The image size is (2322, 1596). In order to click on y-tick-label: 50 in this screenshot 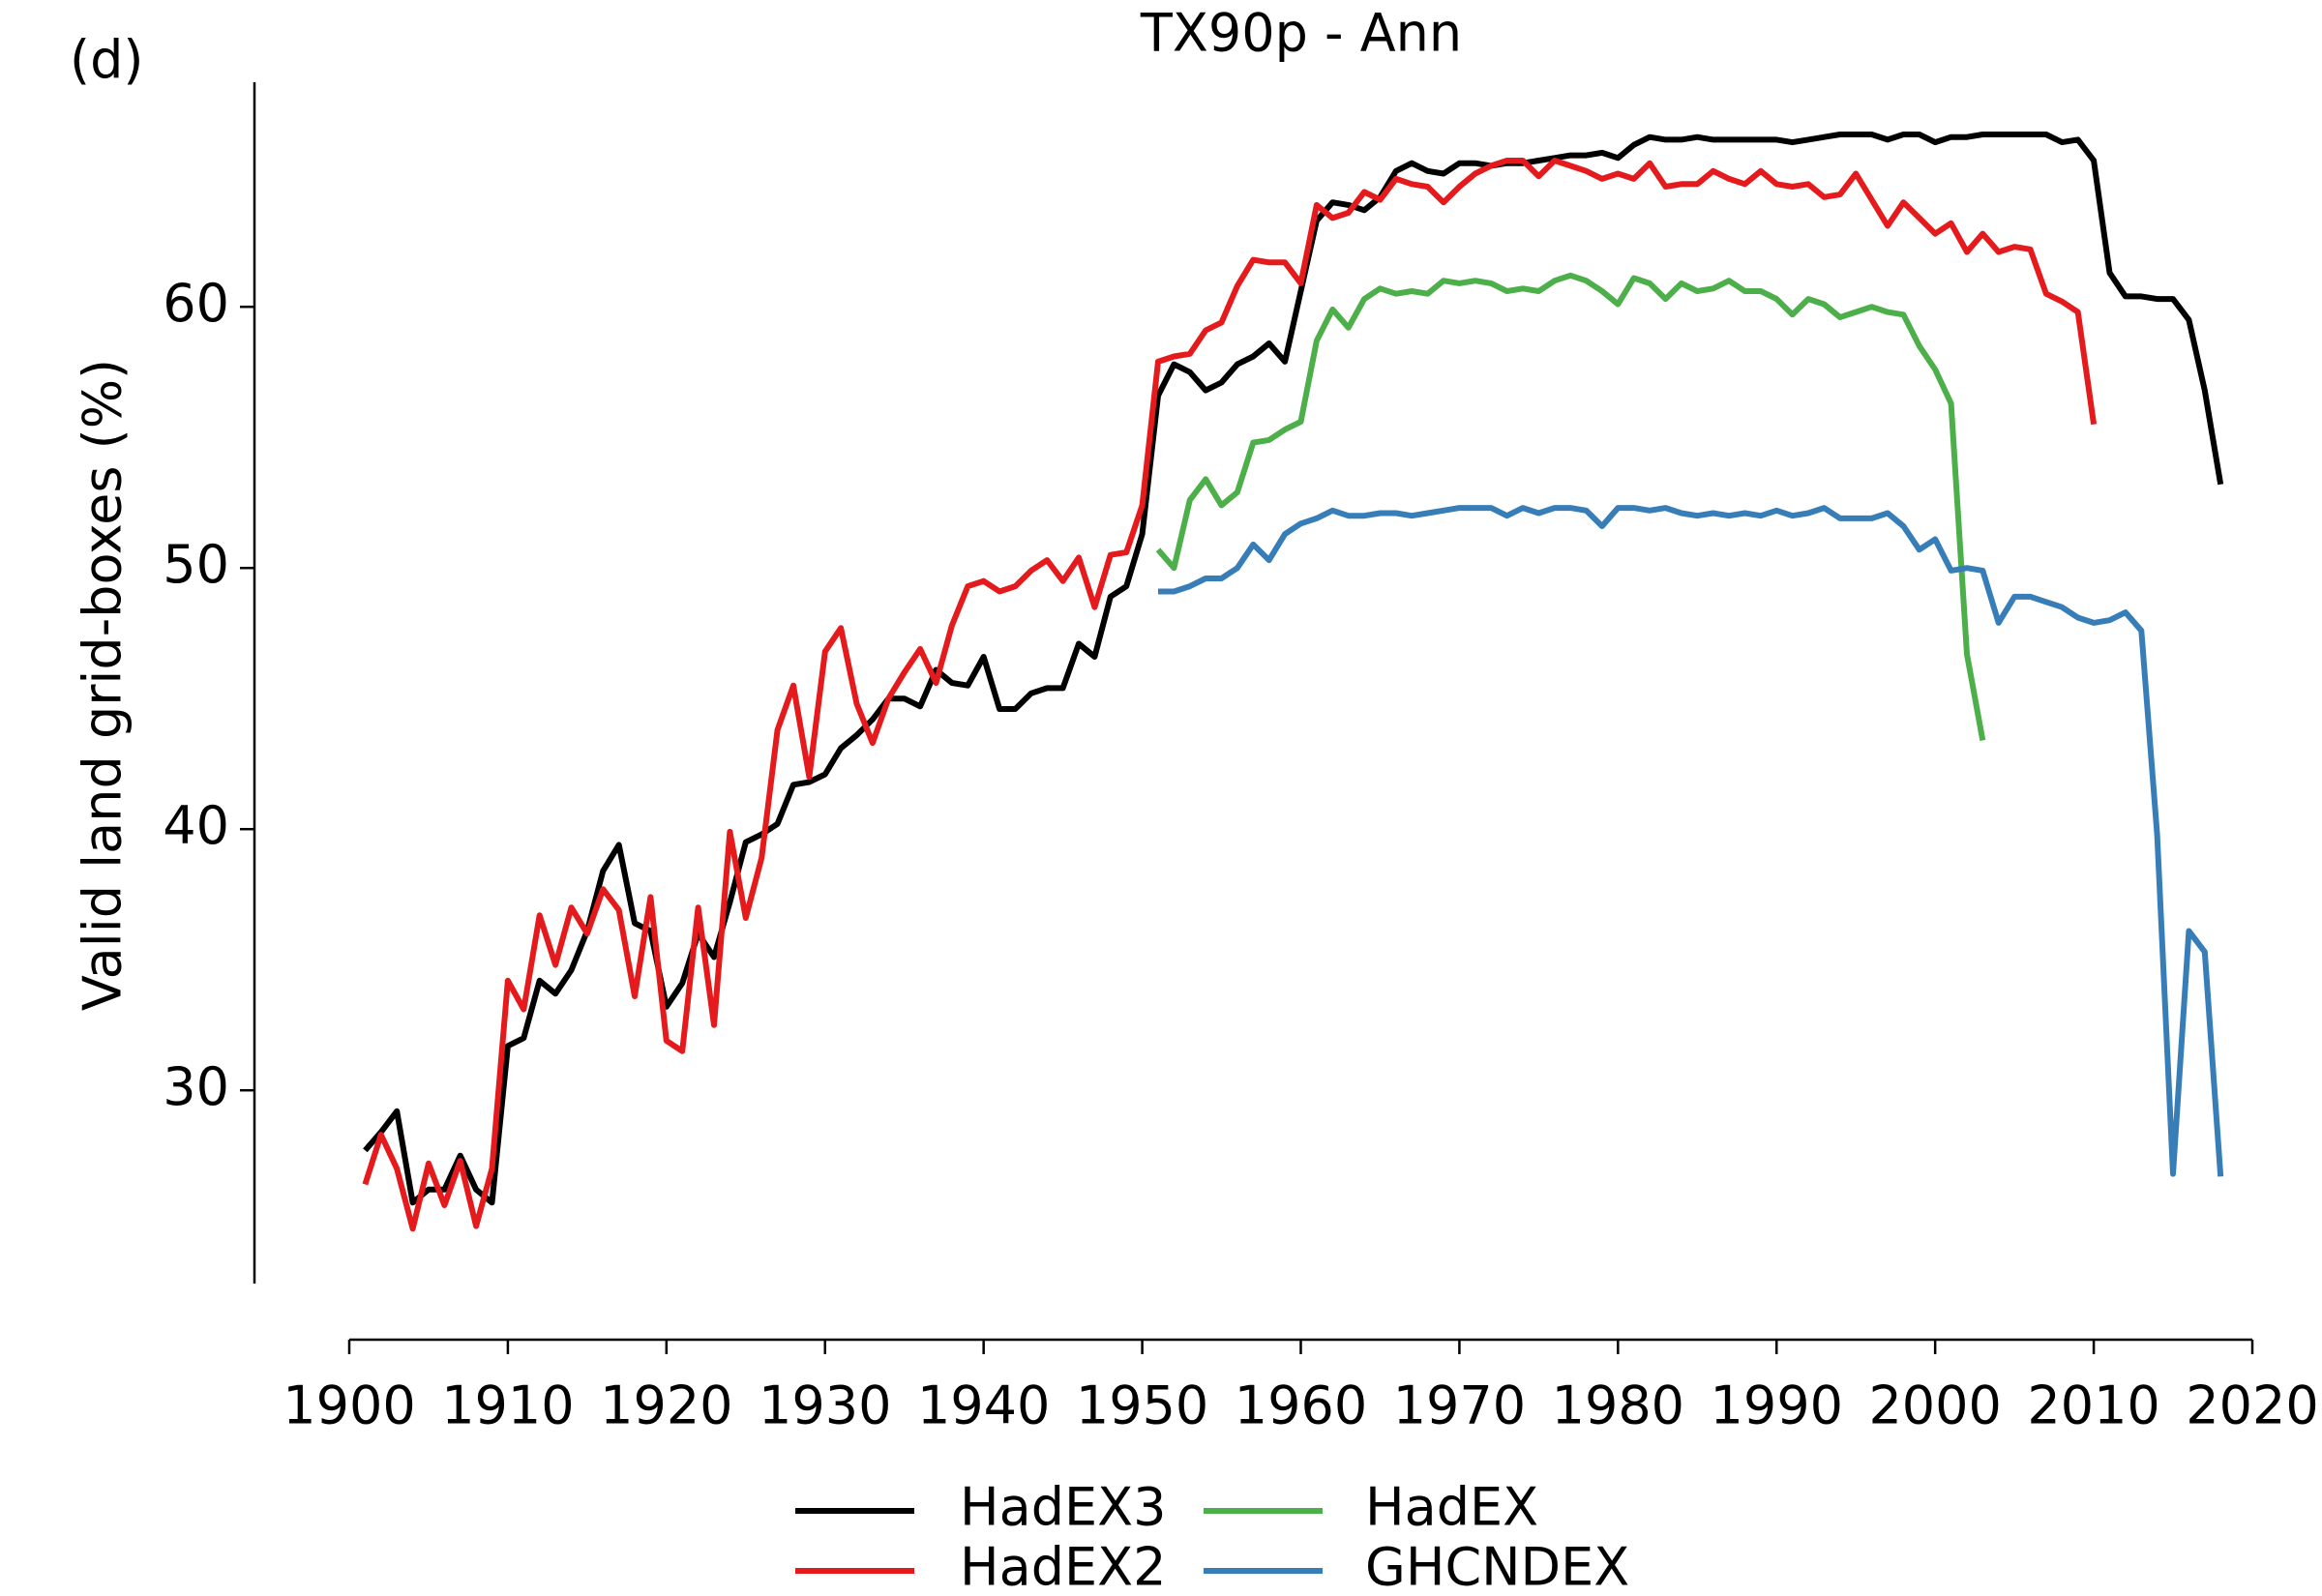, I will do `click(196, 564)`.